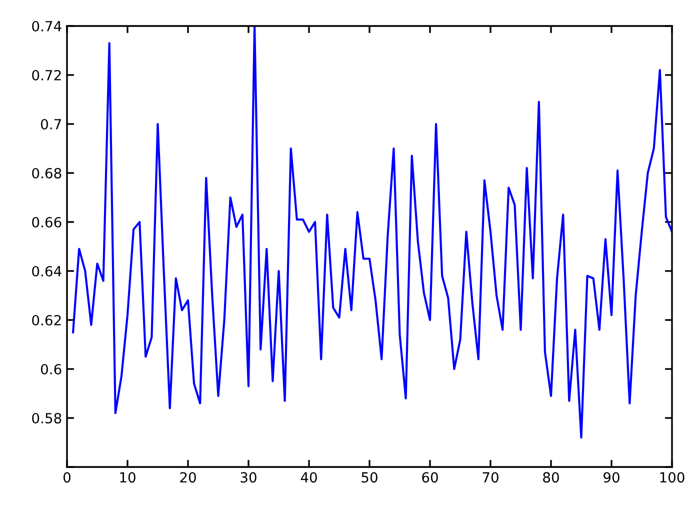  I want to click on x-tick-label: 30, so click(248, 477).